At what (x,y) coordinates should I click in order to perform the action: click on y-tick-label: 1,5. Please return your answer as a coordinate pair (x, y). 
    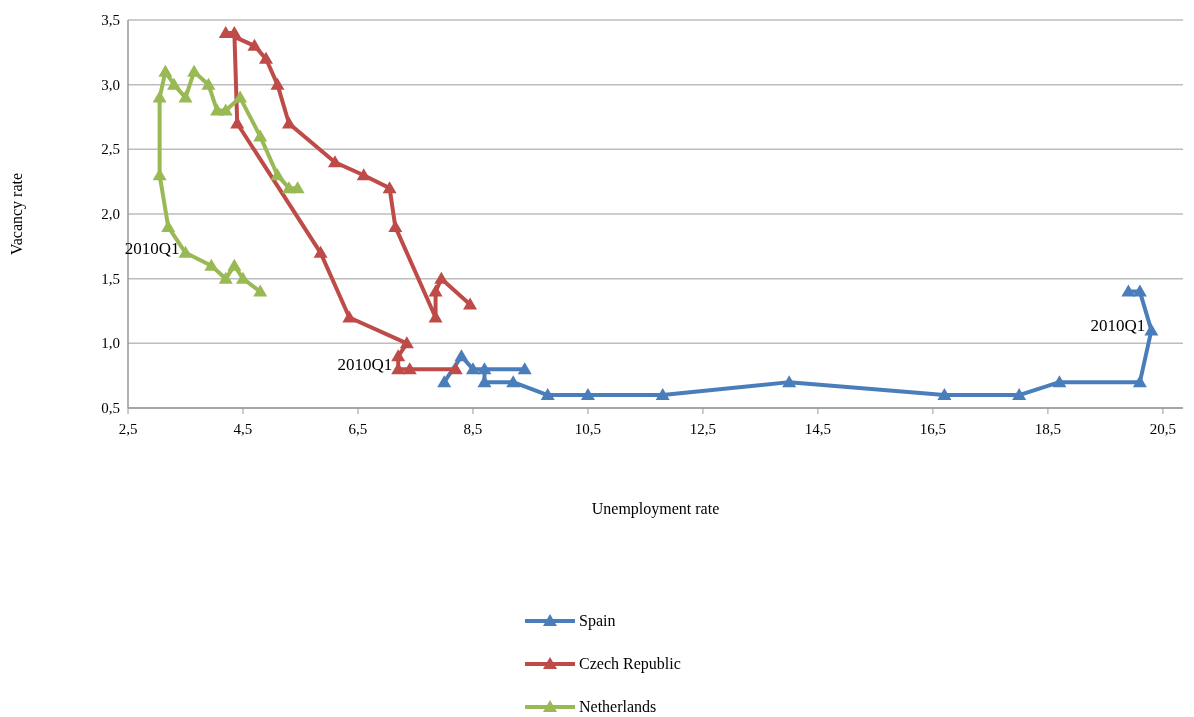
    Looking at the image, I should click on (110, 278).